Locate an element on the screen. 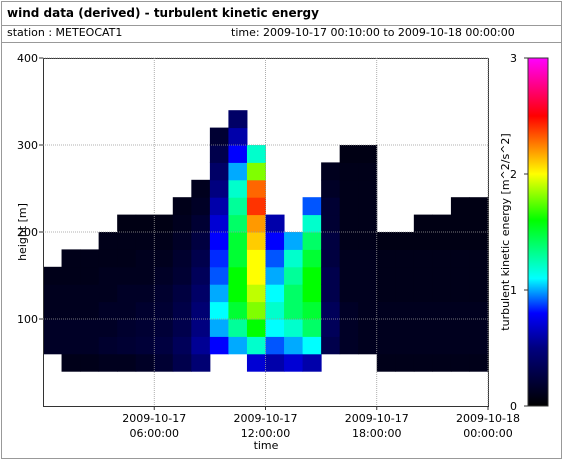 The image size is (564, 462). colorbar-tick-label: 3 is located at coordinates (513, 58).